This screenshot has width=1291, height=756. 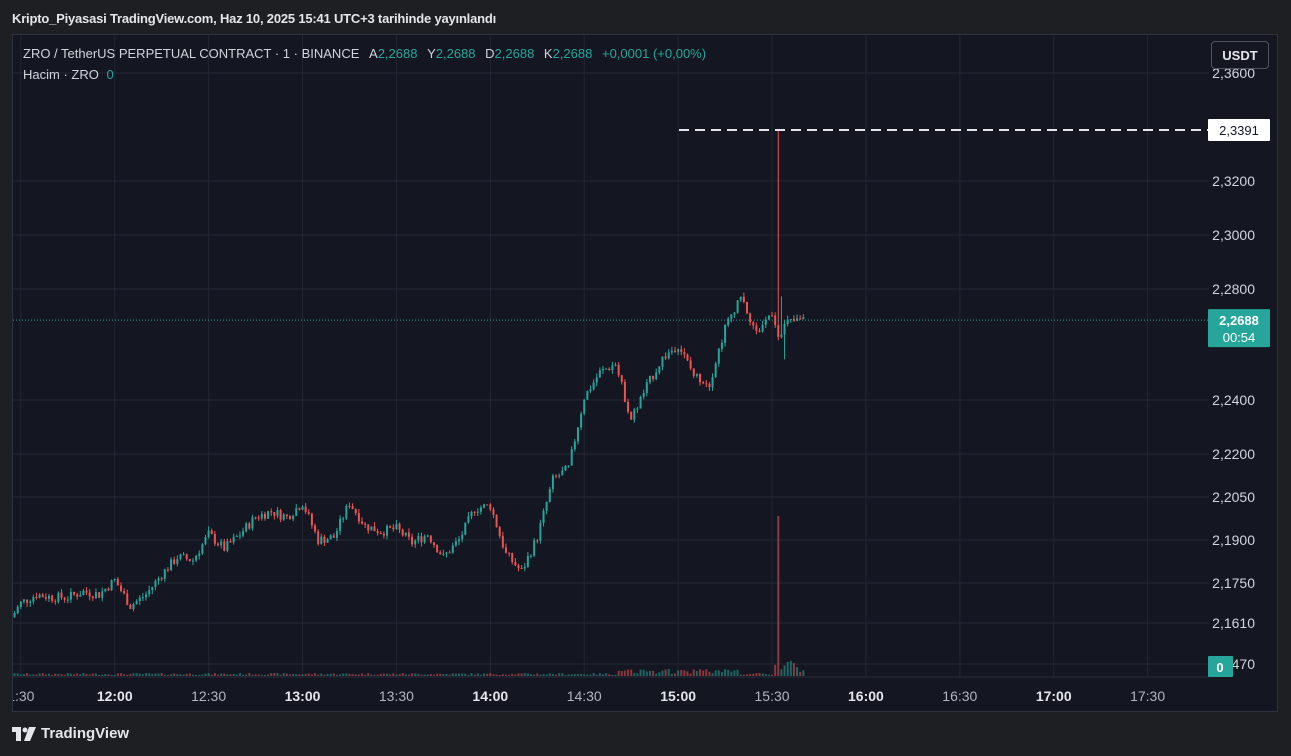 I want to click on time-axis-label: 14:30, so click(x=584, y=696).